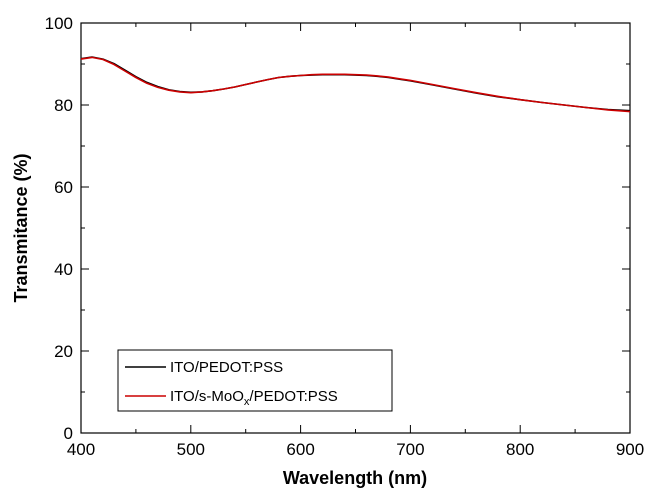  I want to click on x-tick-label: 400, so click(81, 449).